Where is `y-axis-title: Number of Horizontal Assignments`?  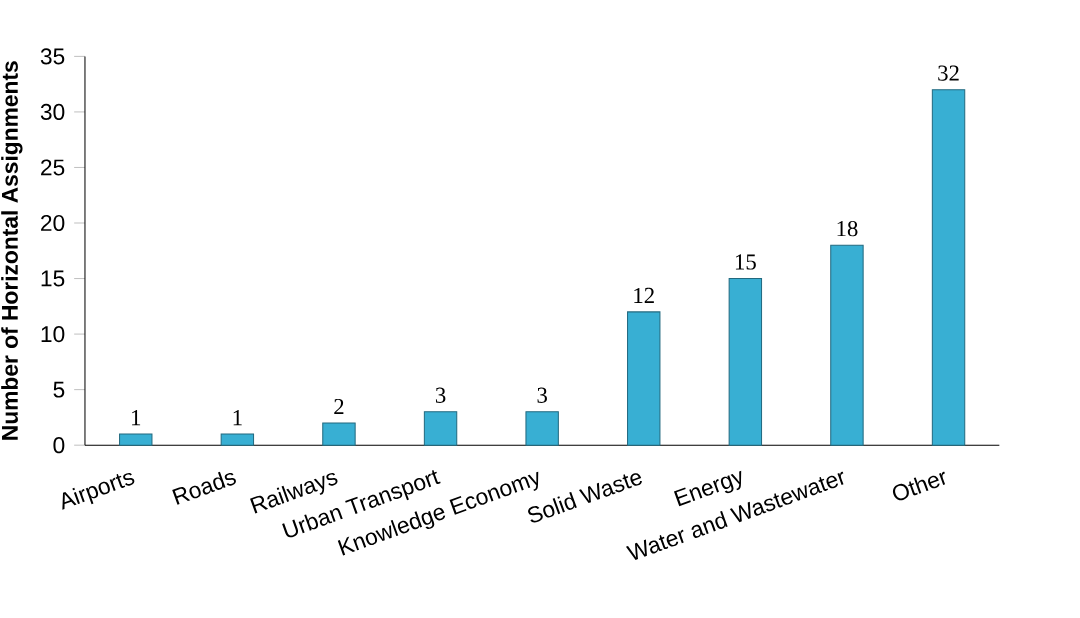 y-axis-title: Number of Horizontal Assignments is located at coordinates (12, 250).